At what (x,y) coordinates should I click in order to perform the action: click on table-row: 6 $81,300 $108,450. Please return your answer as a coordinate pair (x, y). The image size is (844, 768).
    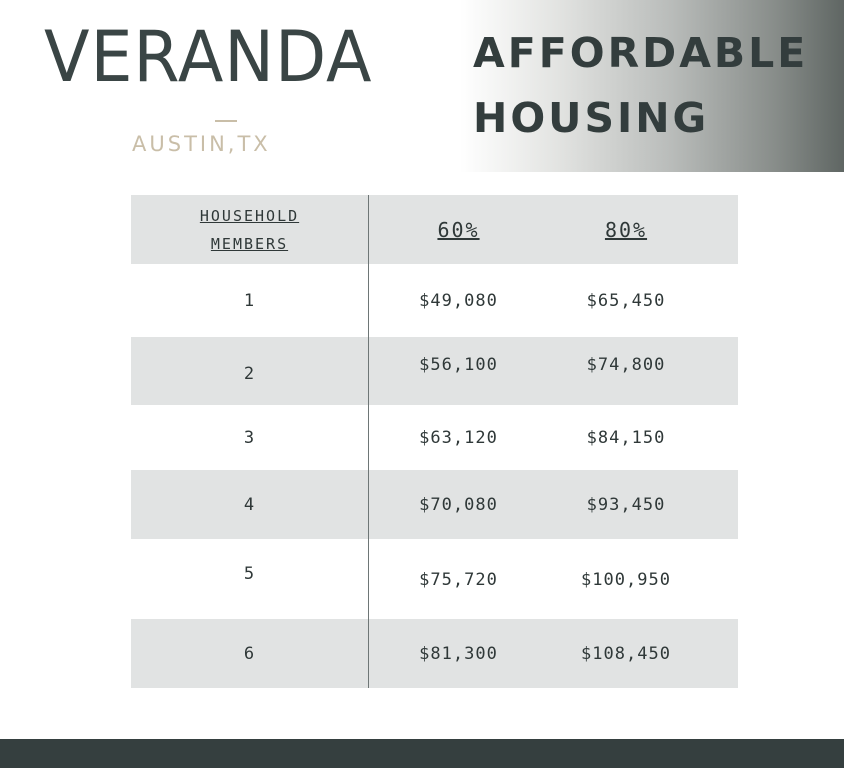
    Looking at the image, I should click on (434, 653).